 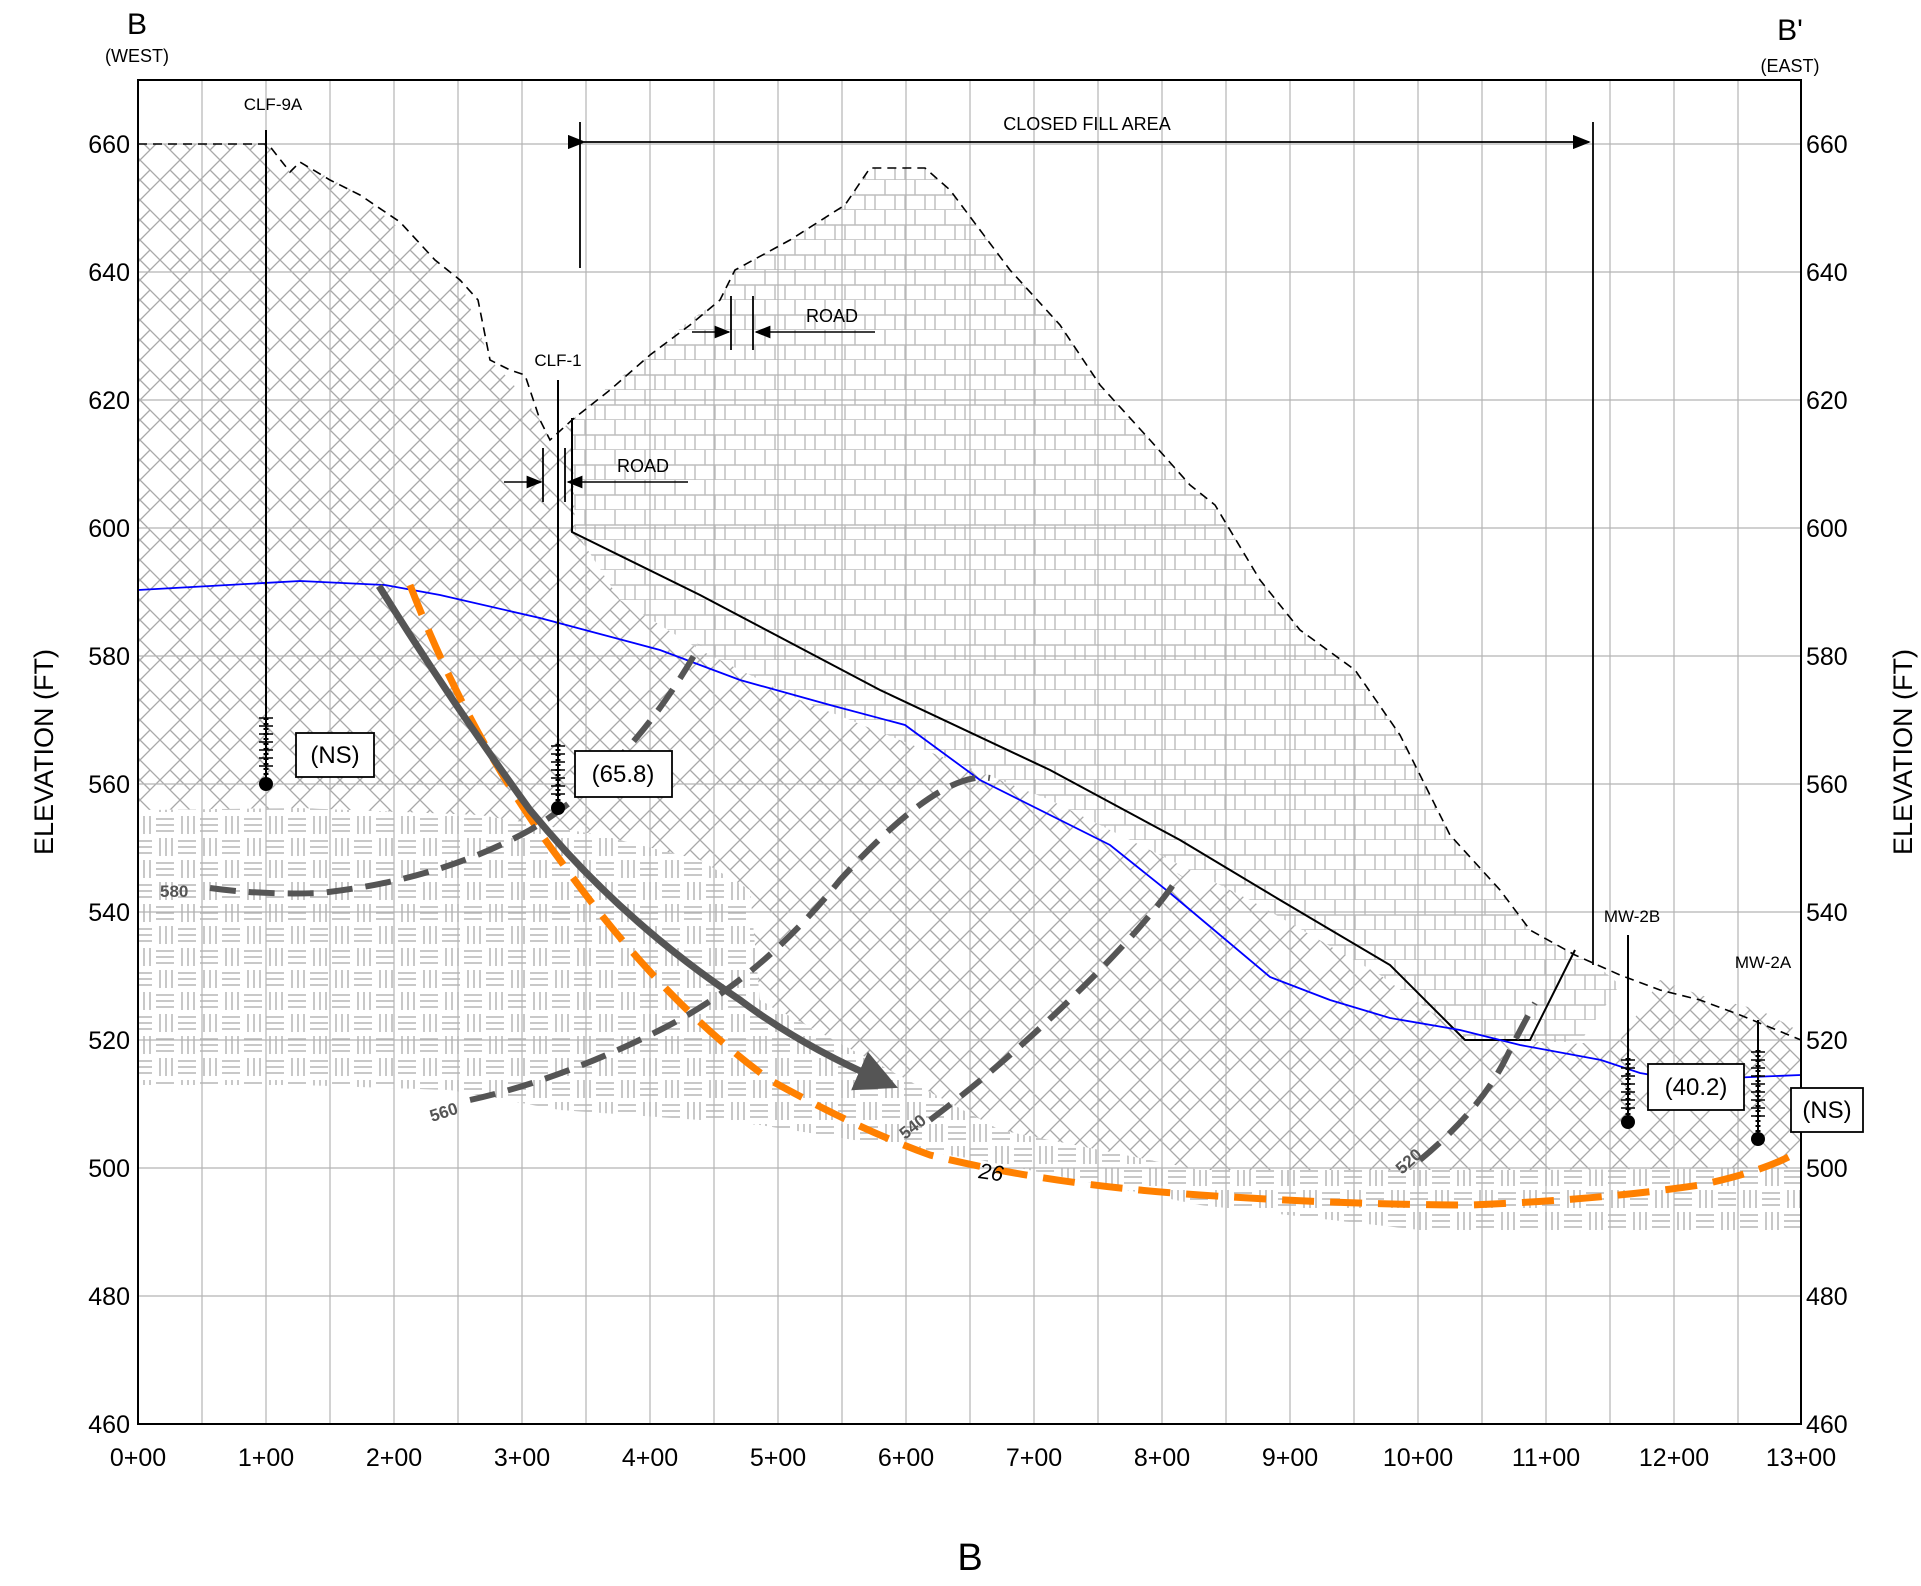 What do you see at coordinates (109, 529) in the screenshot?
I see `y-tick-left: 600` at bounding box center [109, 529].